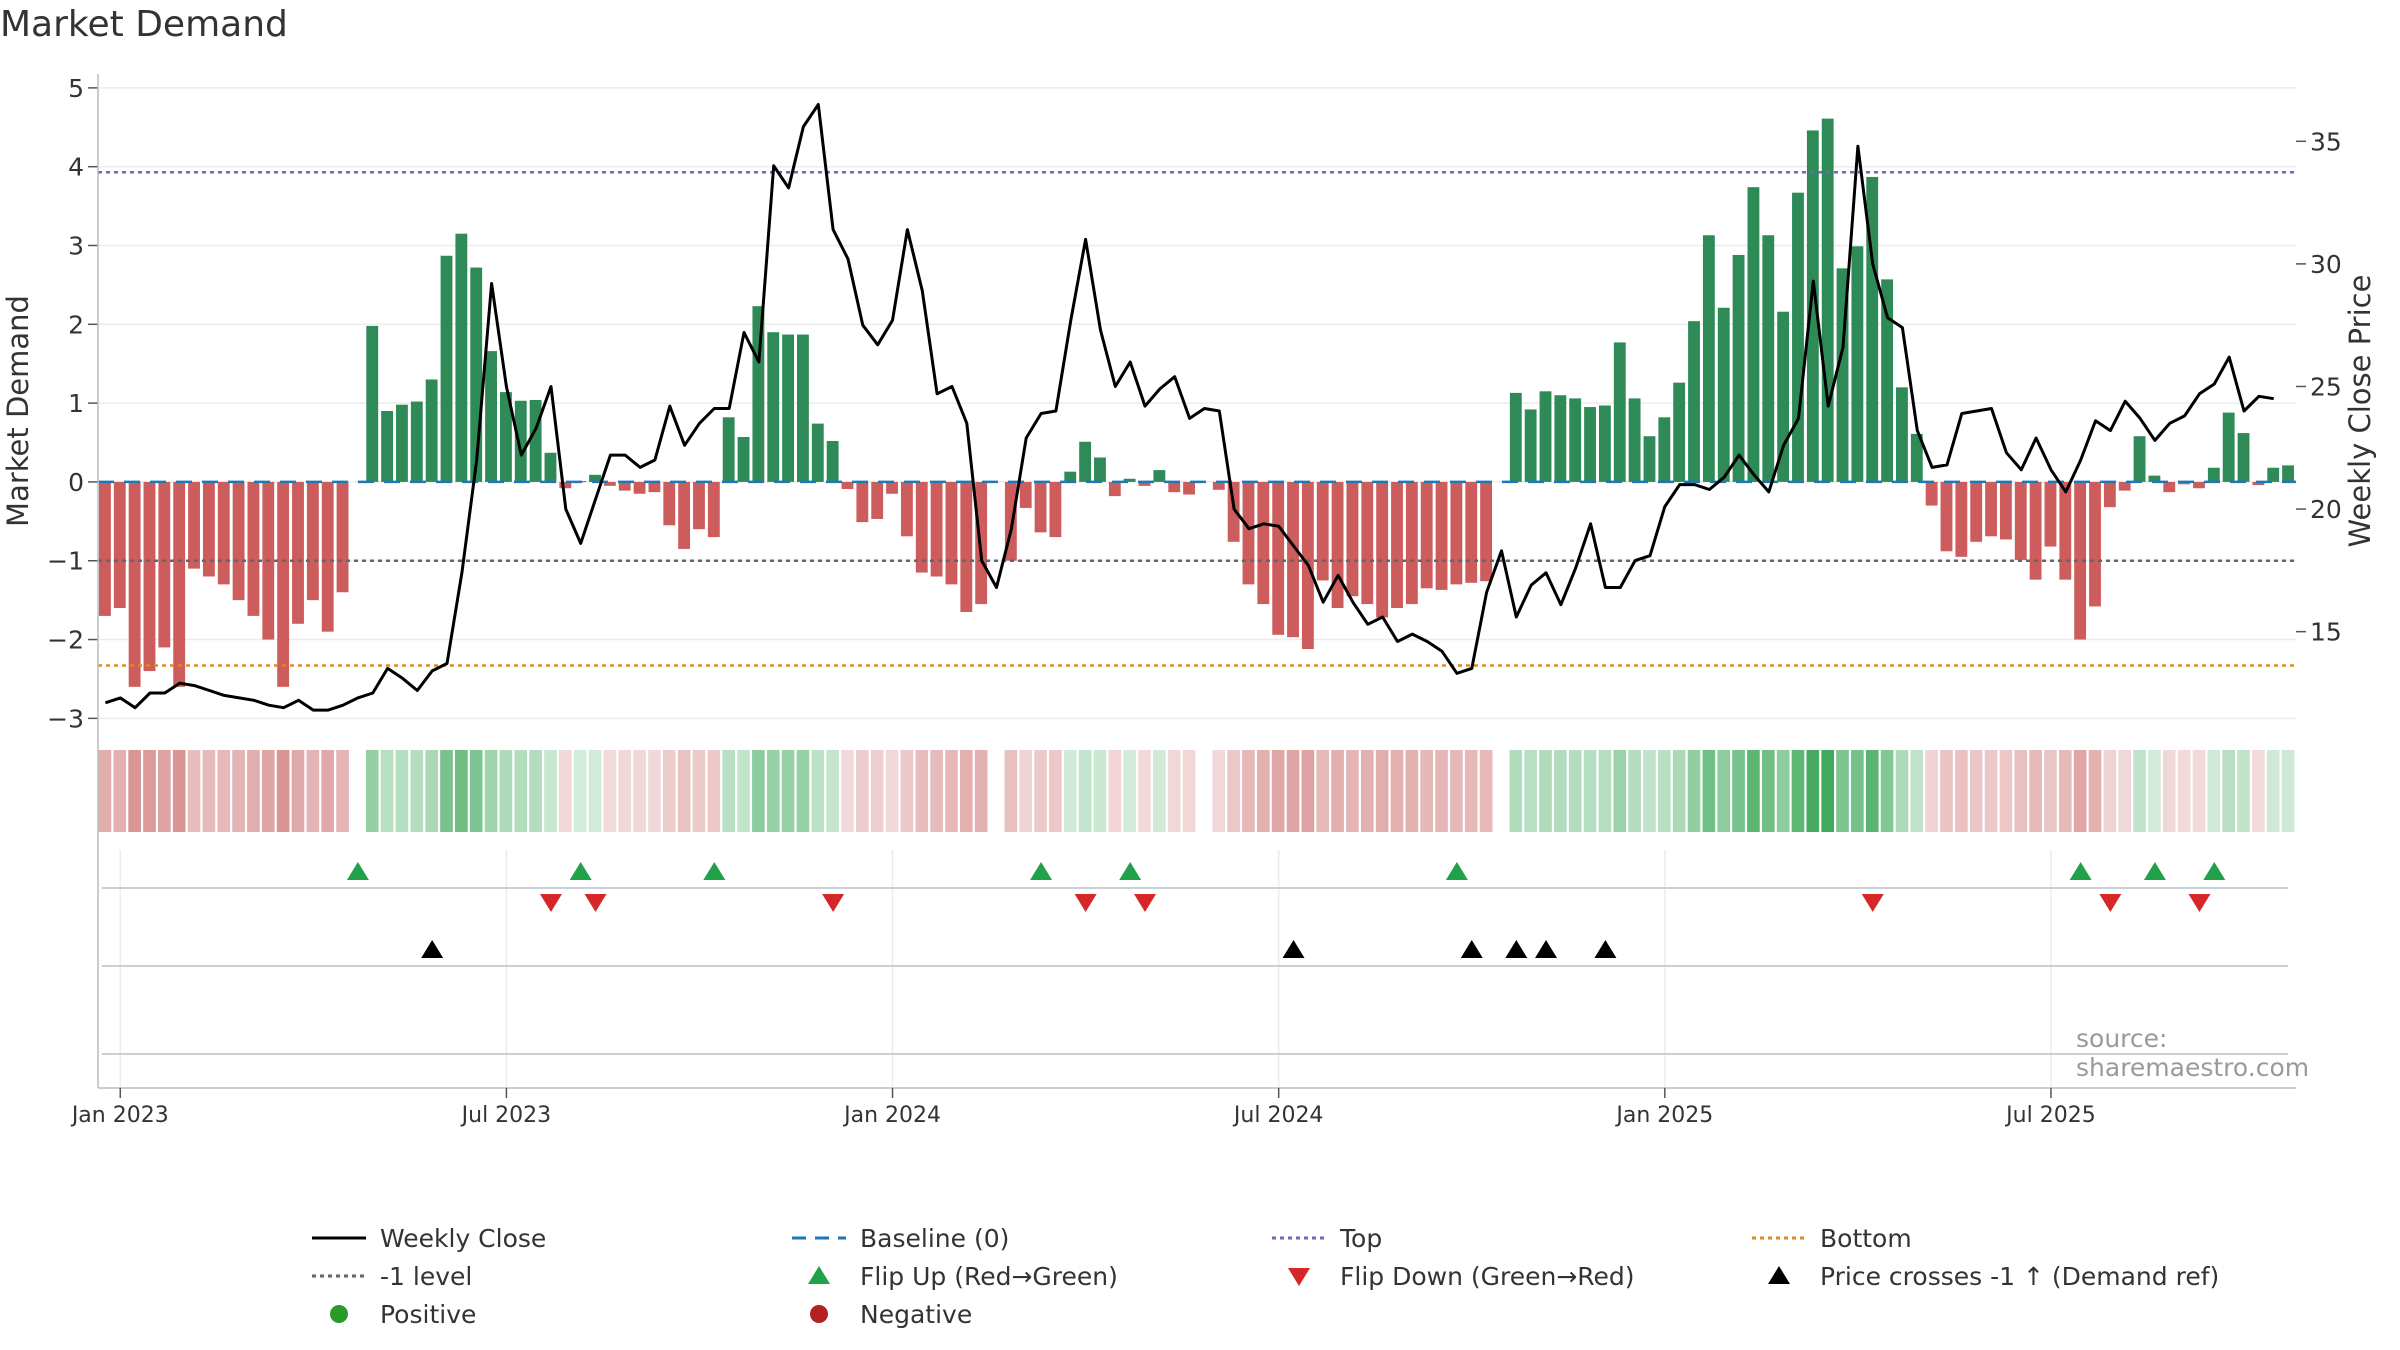 The height and width of the screenshot is (1350, 2400). What do you see at coordinates (65, 640) in the screenshot?
I see `y-tick-label: −2` at bounding box center [65, 640].